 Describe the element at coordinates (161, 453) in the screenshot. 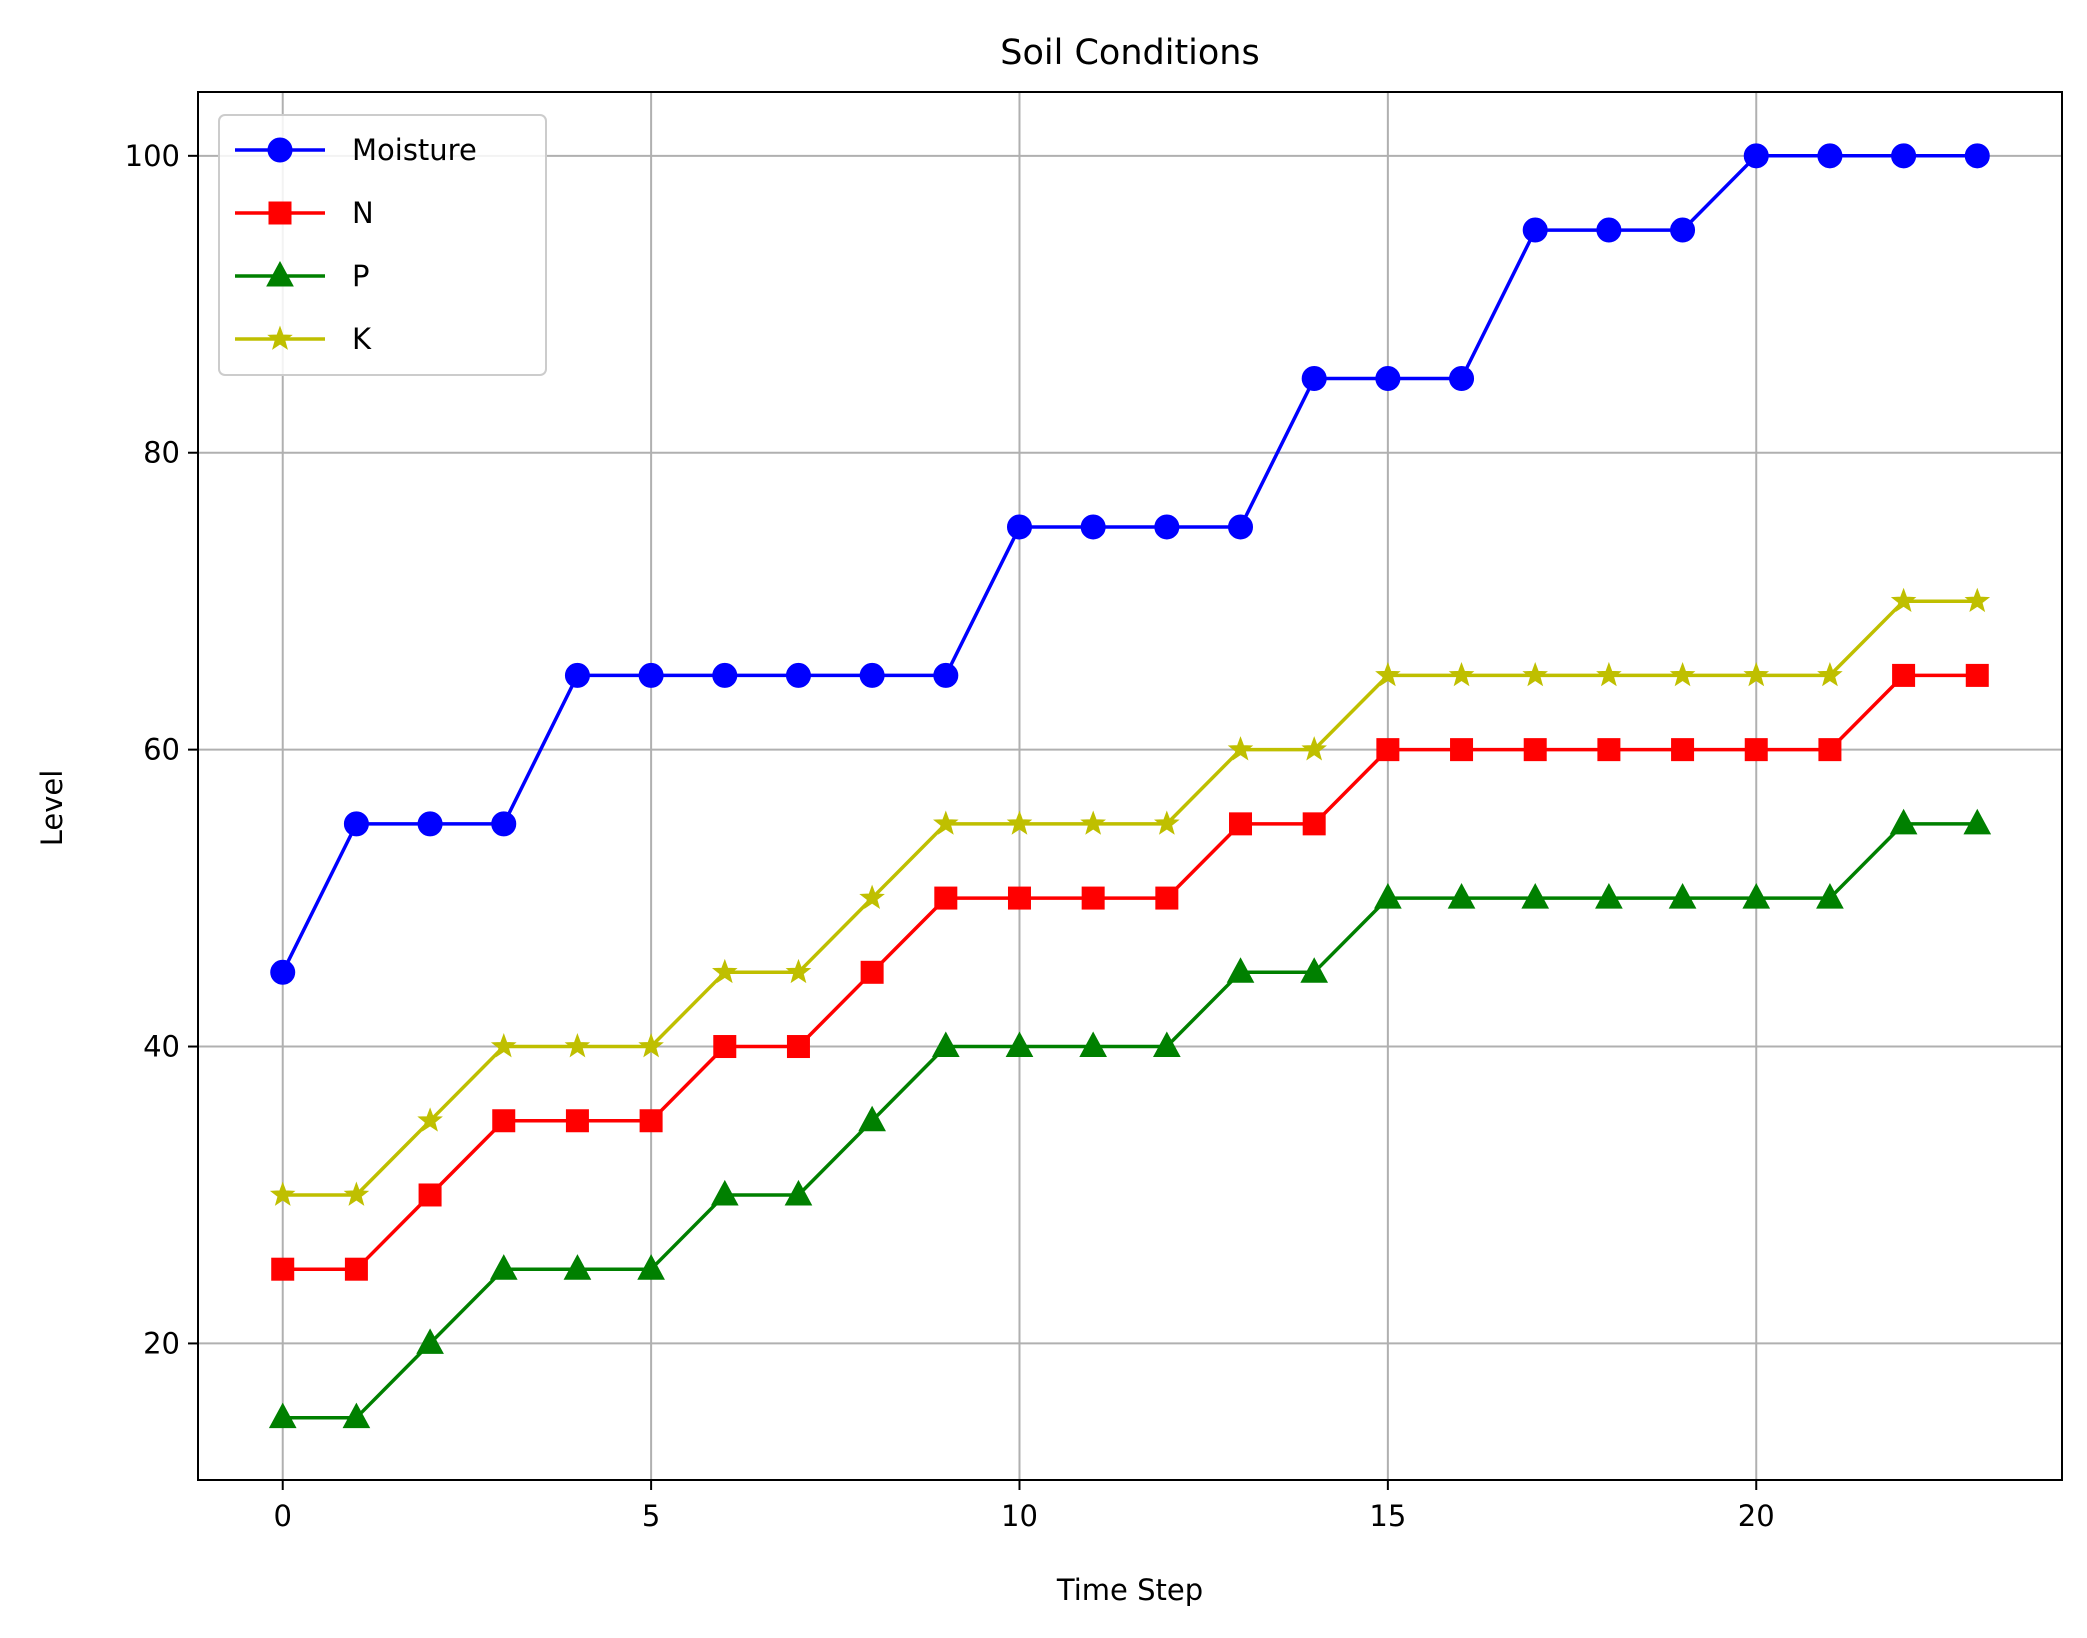

I see `y-tick-label: 80` at that location.